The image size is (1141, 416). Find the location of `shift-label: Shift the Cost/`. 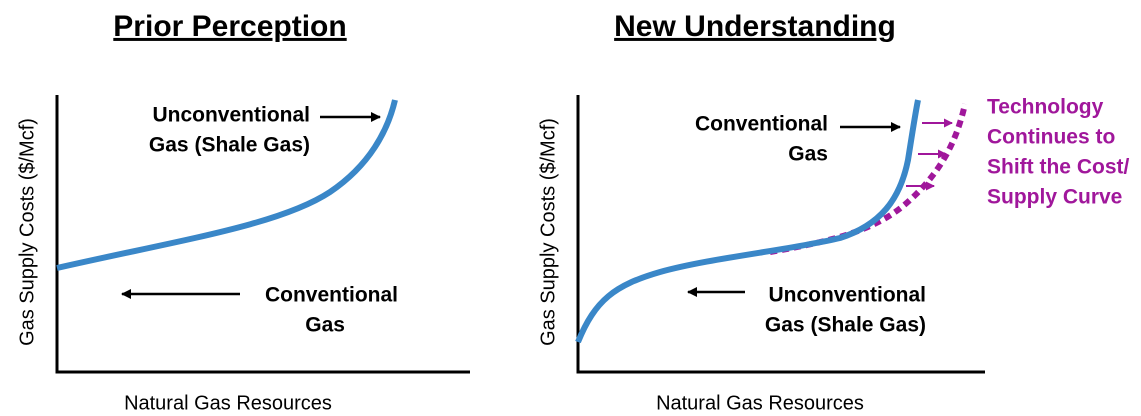

shift-label: Shift the Cost/ is located at coordinates (1058, 167).